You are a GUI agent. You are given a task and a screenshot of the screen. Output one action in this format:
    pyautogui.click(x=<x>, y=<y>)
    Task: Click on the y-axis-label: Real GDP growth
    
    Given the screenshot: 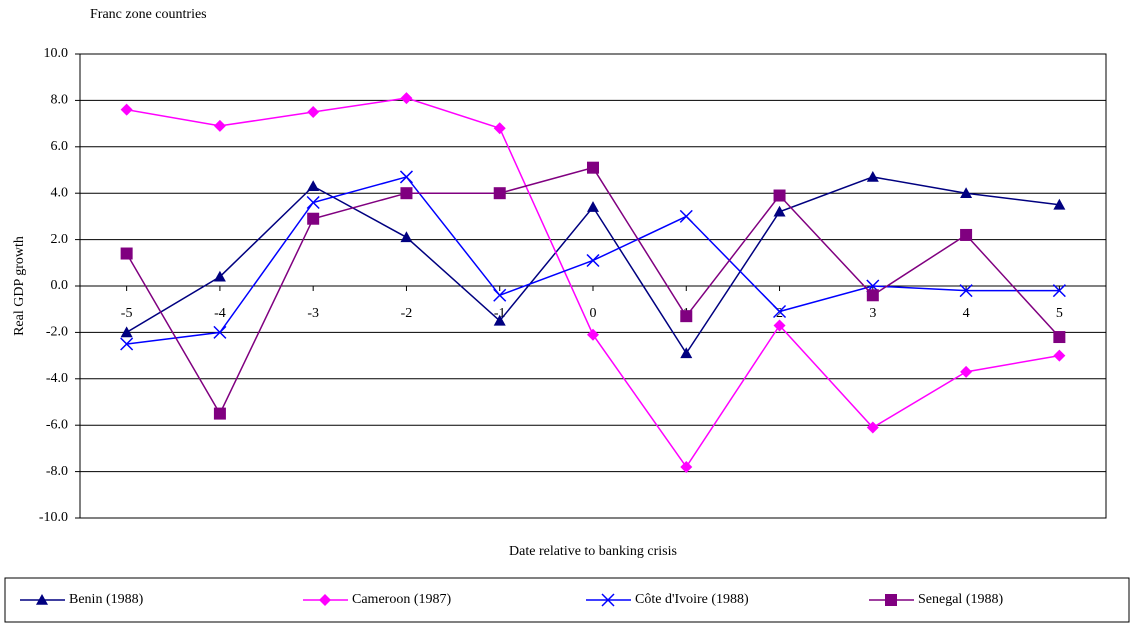 What is the action you would take?
    pyautogui.click(x=19, y=286)
    